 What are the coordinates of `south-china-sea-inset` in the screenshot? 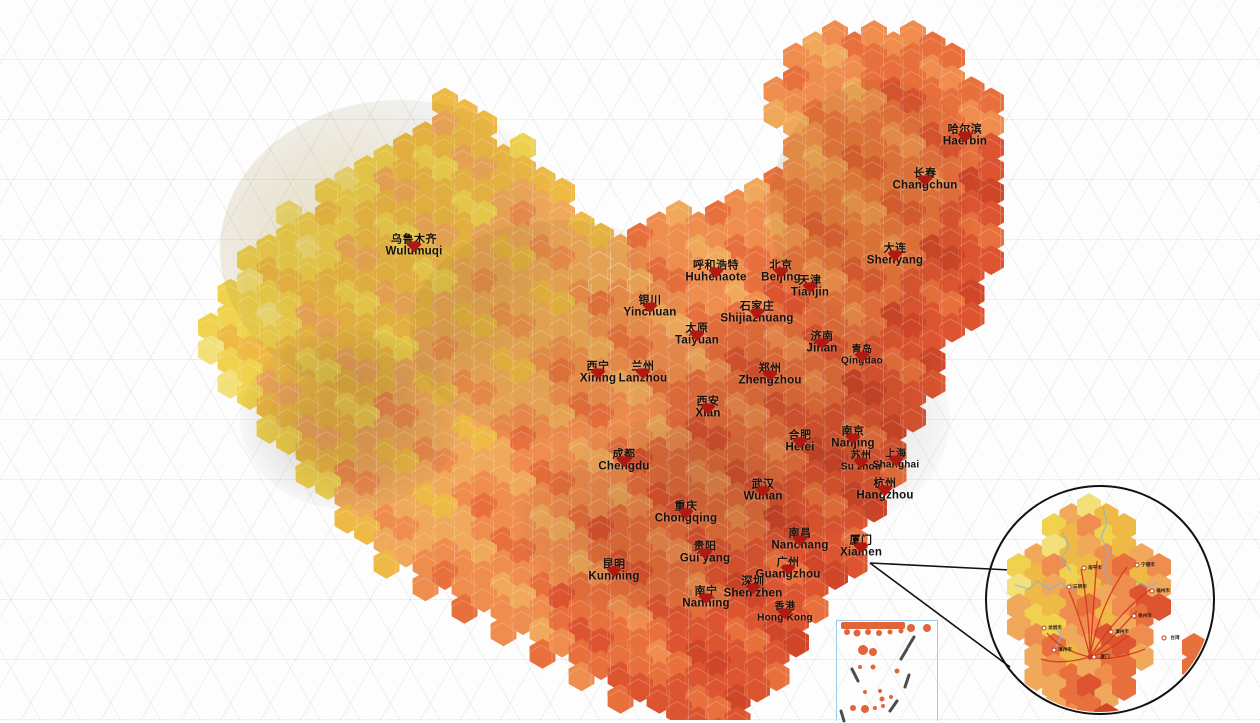 It's located at (887, 671).